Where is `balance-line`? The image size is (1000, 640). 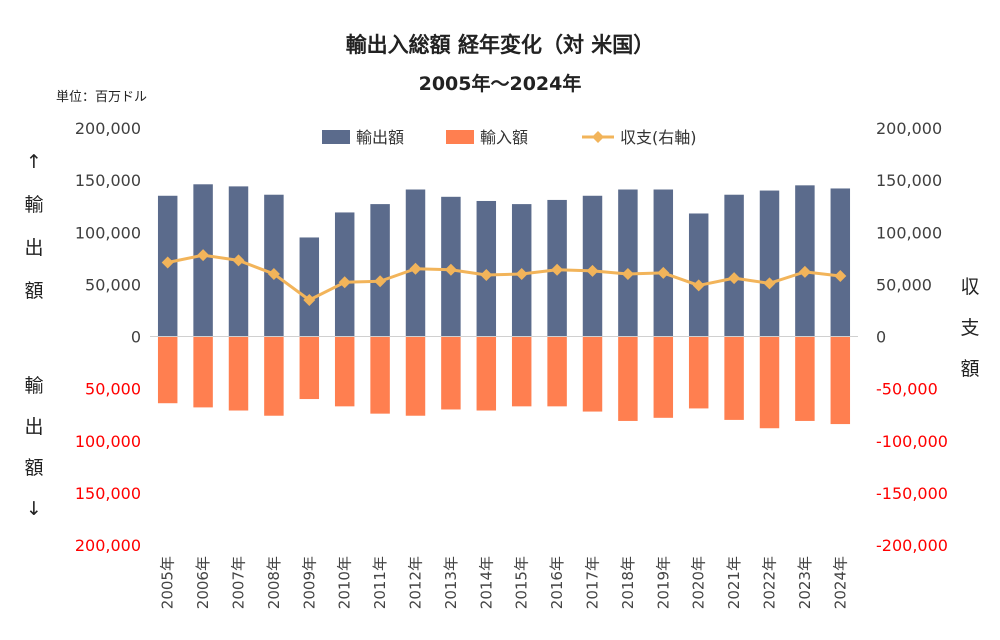
balance-line is located at coordinates (504, 278).